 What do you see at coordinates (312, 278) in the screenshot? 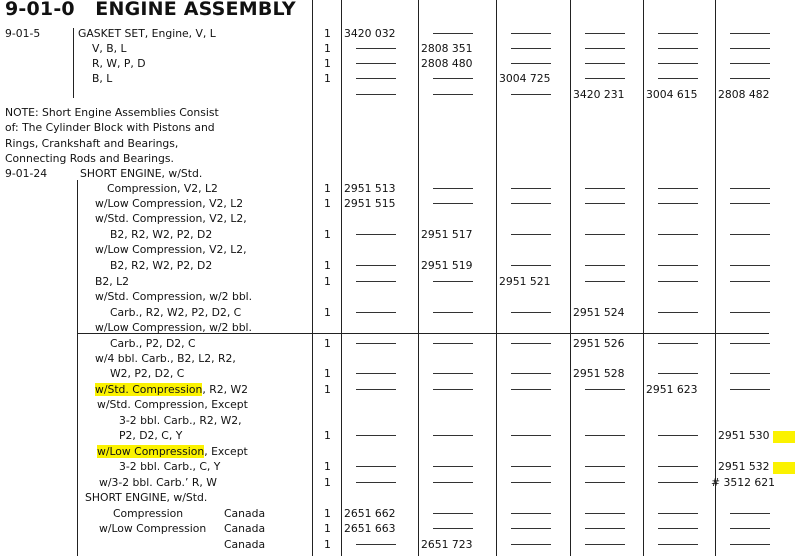
I see `qty-col-left` at bounding box center [312, 278].